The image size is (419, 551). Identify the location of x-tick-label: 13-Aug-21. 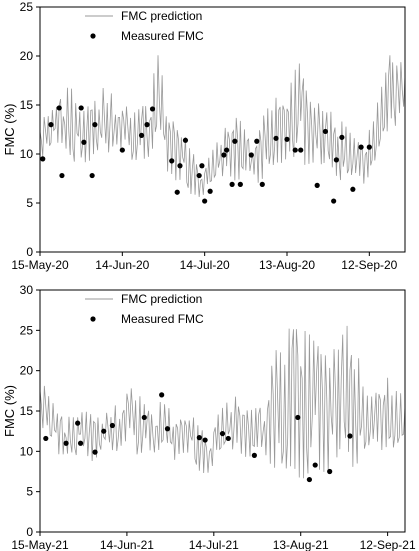
(301, 544).